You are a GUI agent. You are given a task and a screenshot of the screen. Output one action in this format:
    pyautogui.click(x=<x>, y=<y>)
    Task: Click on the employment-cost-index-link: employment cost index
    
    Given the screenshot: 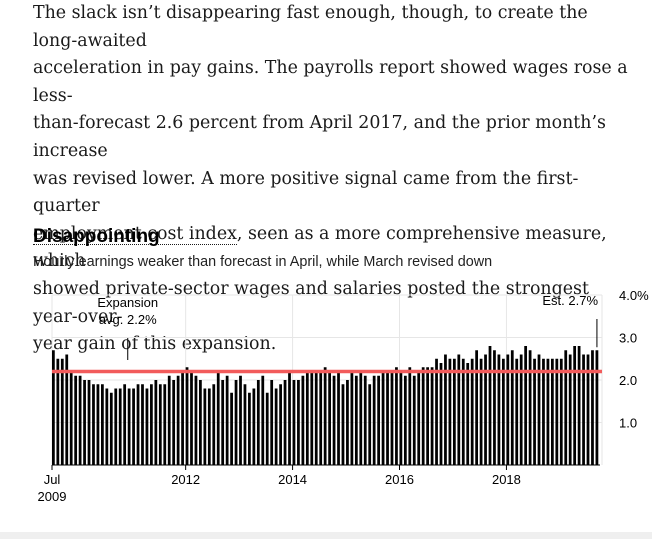 What is the action you would take?
    pyautogui.click(x=135, y=234)
    